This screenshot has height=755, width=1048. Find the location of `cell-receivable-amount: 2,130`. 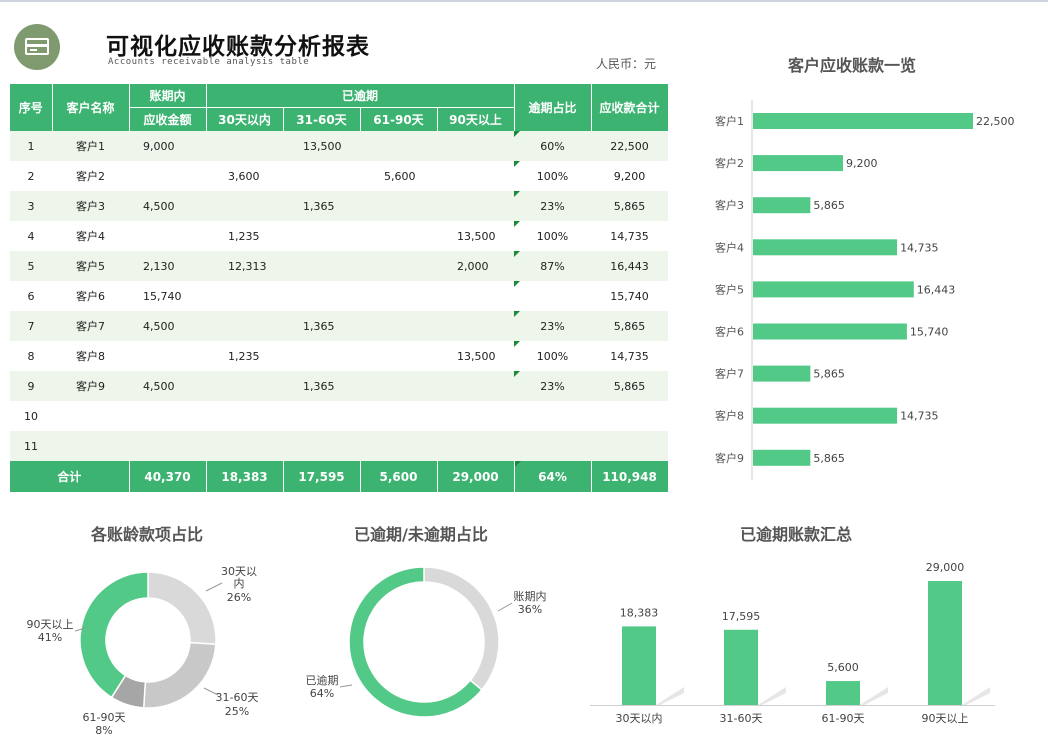

cell-receivable-amount: 2,130 is located at coordinates (167, 266).